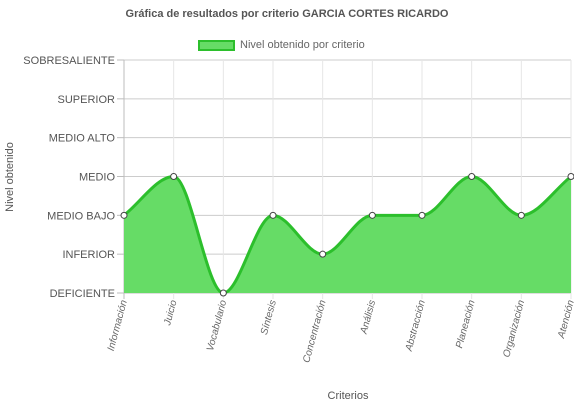  I want to click on legend: Nivel obtenido por criterio, so click(281, 45).